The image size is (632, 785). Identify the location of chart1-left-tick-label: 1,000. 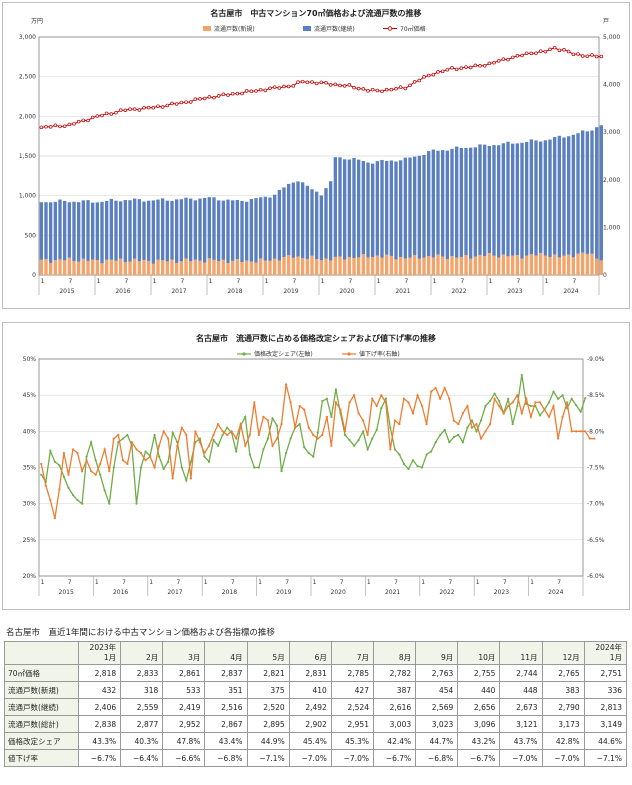
(27, 196).